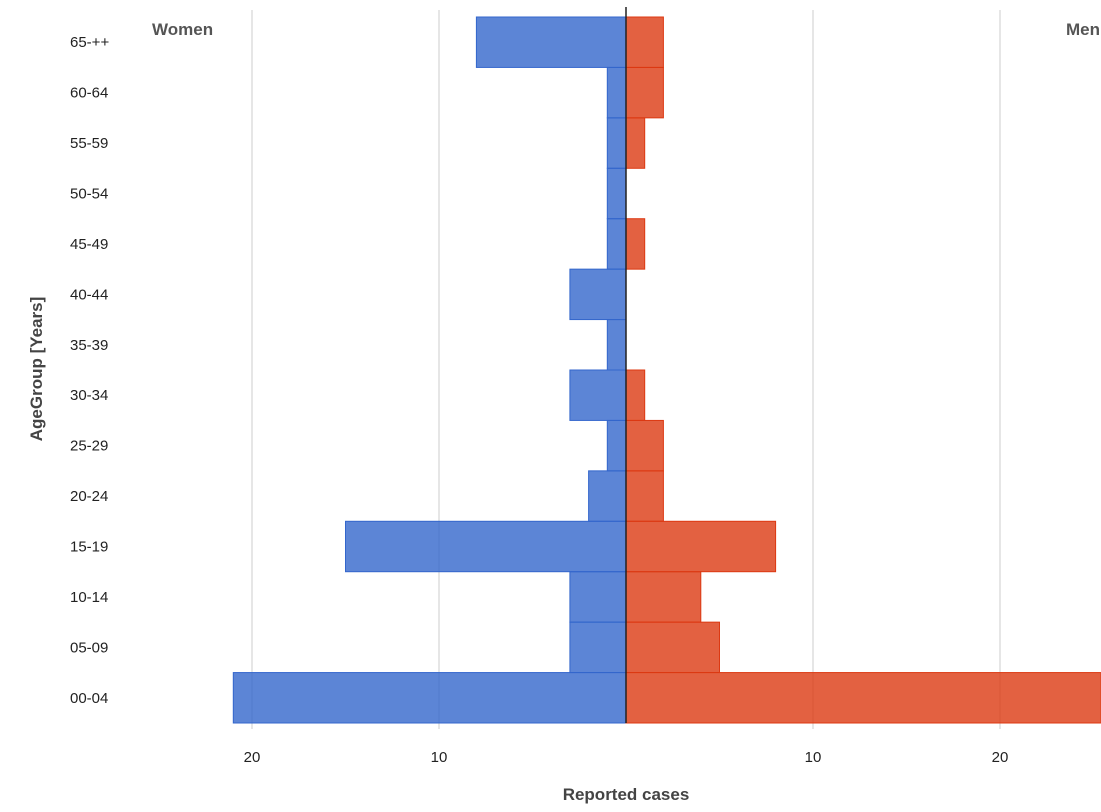  Describe the element at coordinates (644, 42) in the screenshot. I see `bar-men-65-++` at that location.